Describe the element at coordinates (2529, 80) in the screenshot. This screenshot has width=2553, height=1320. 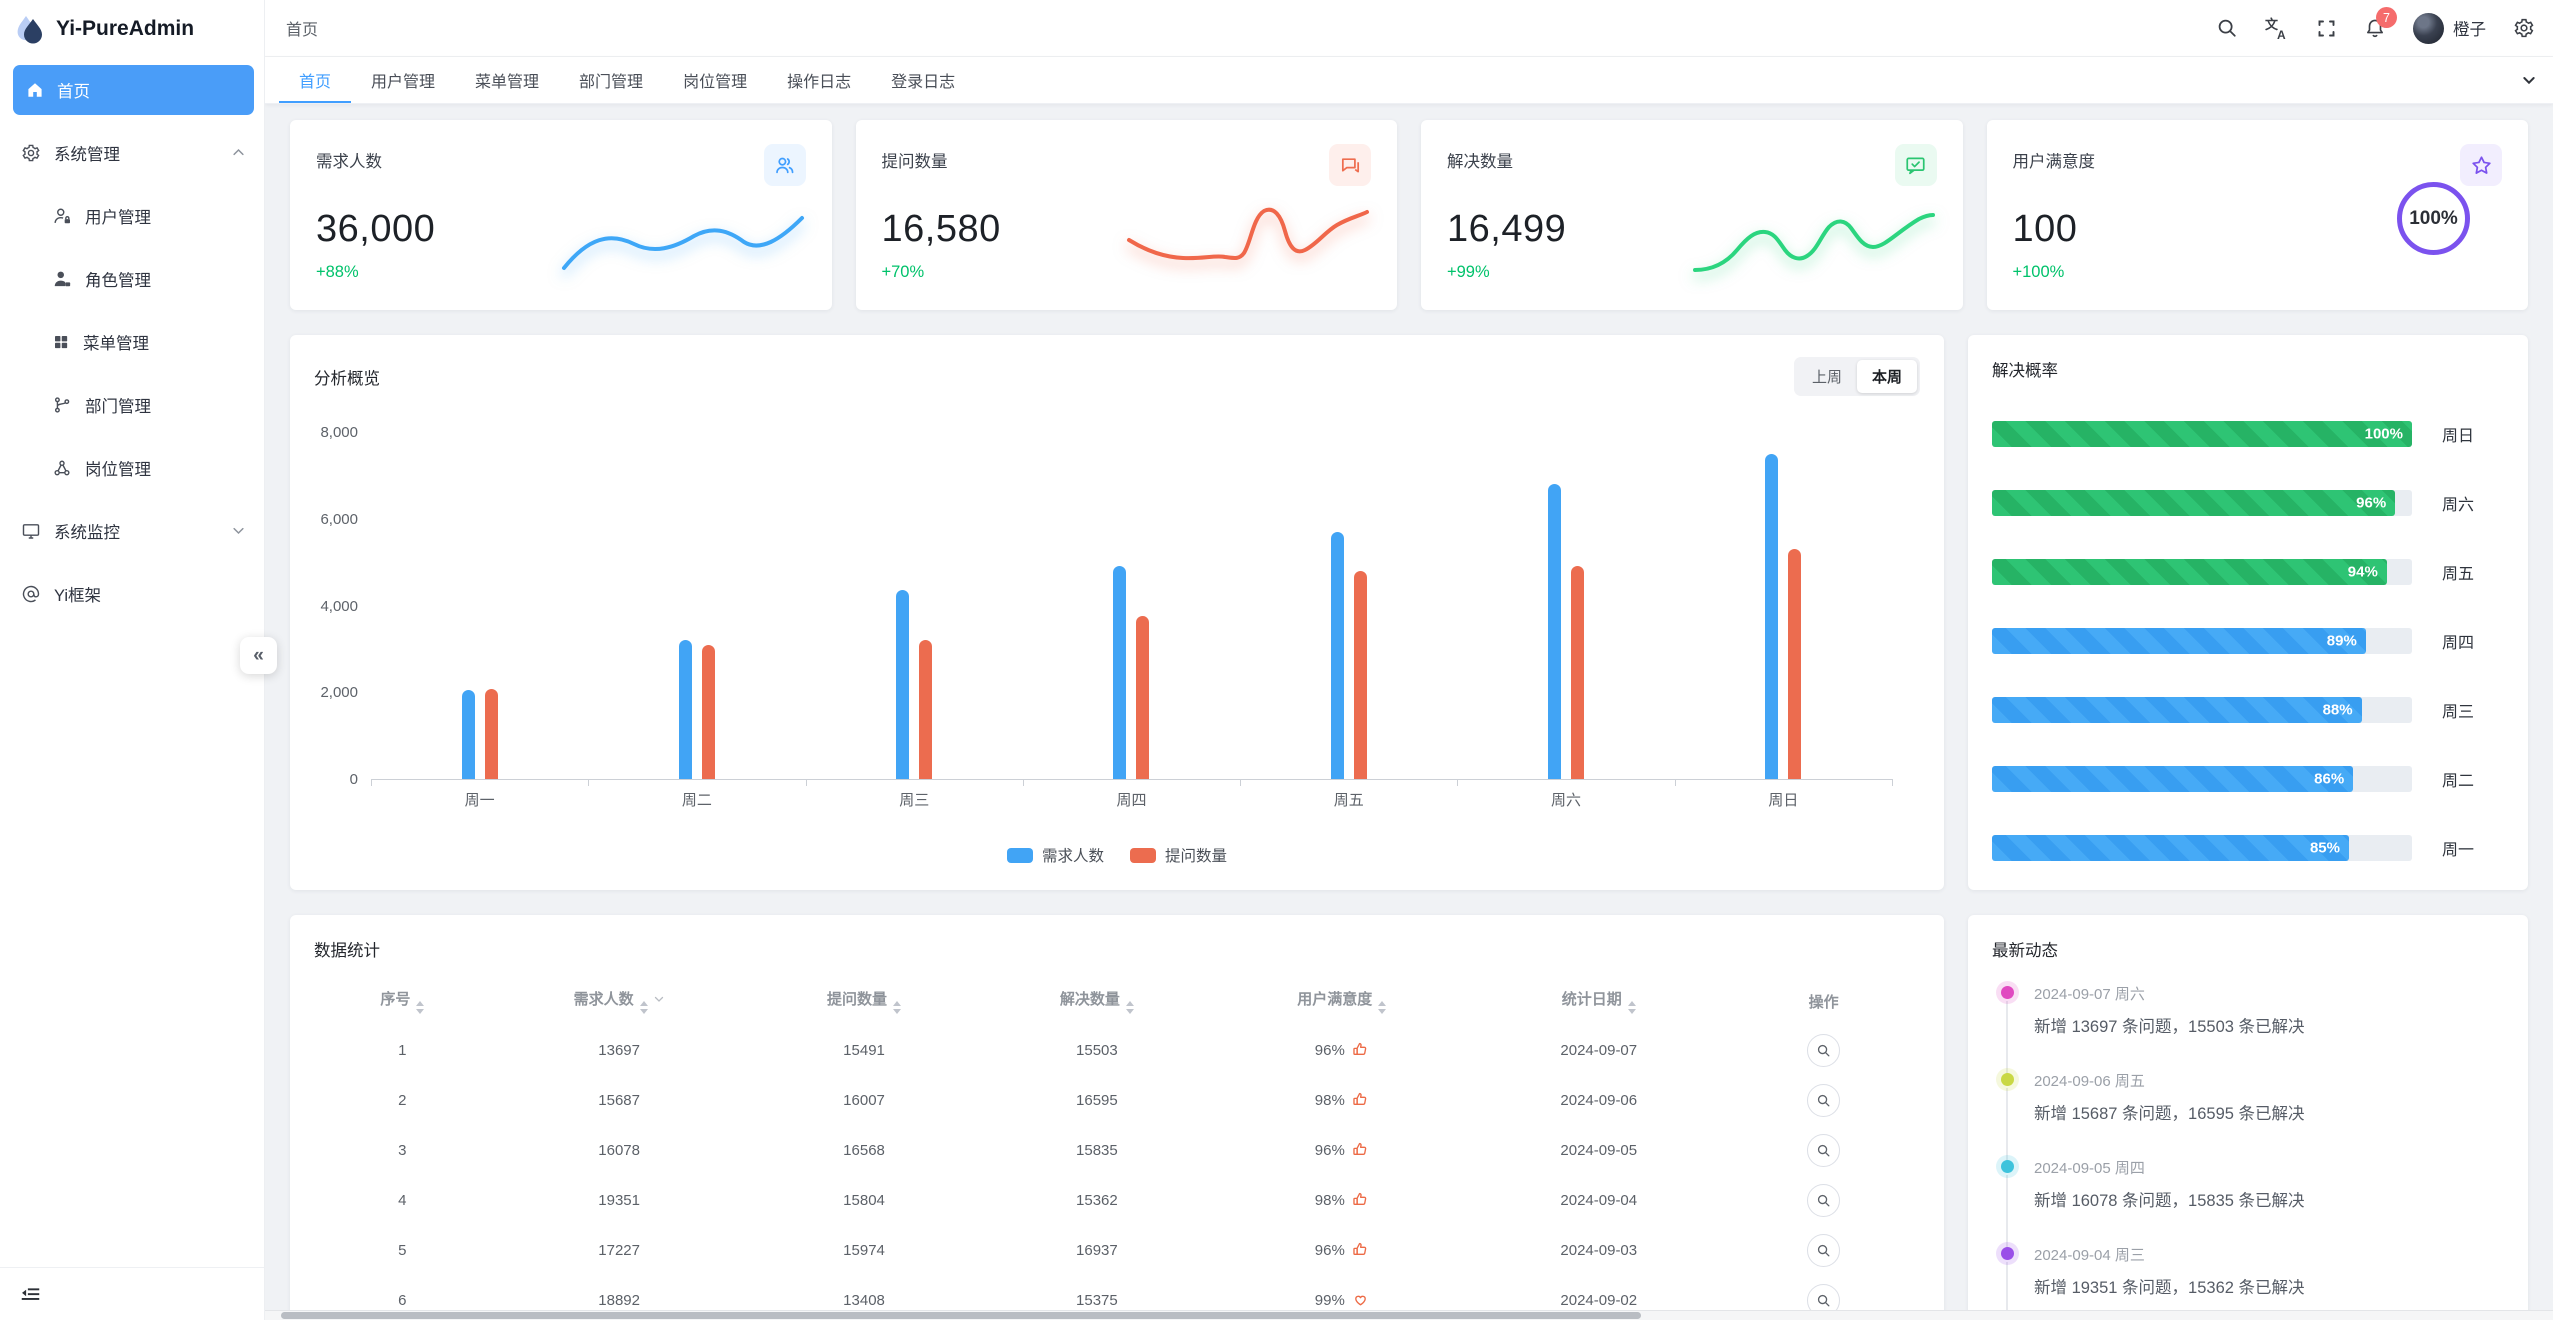
I see `tabs-chevron-down-icon` at that location.